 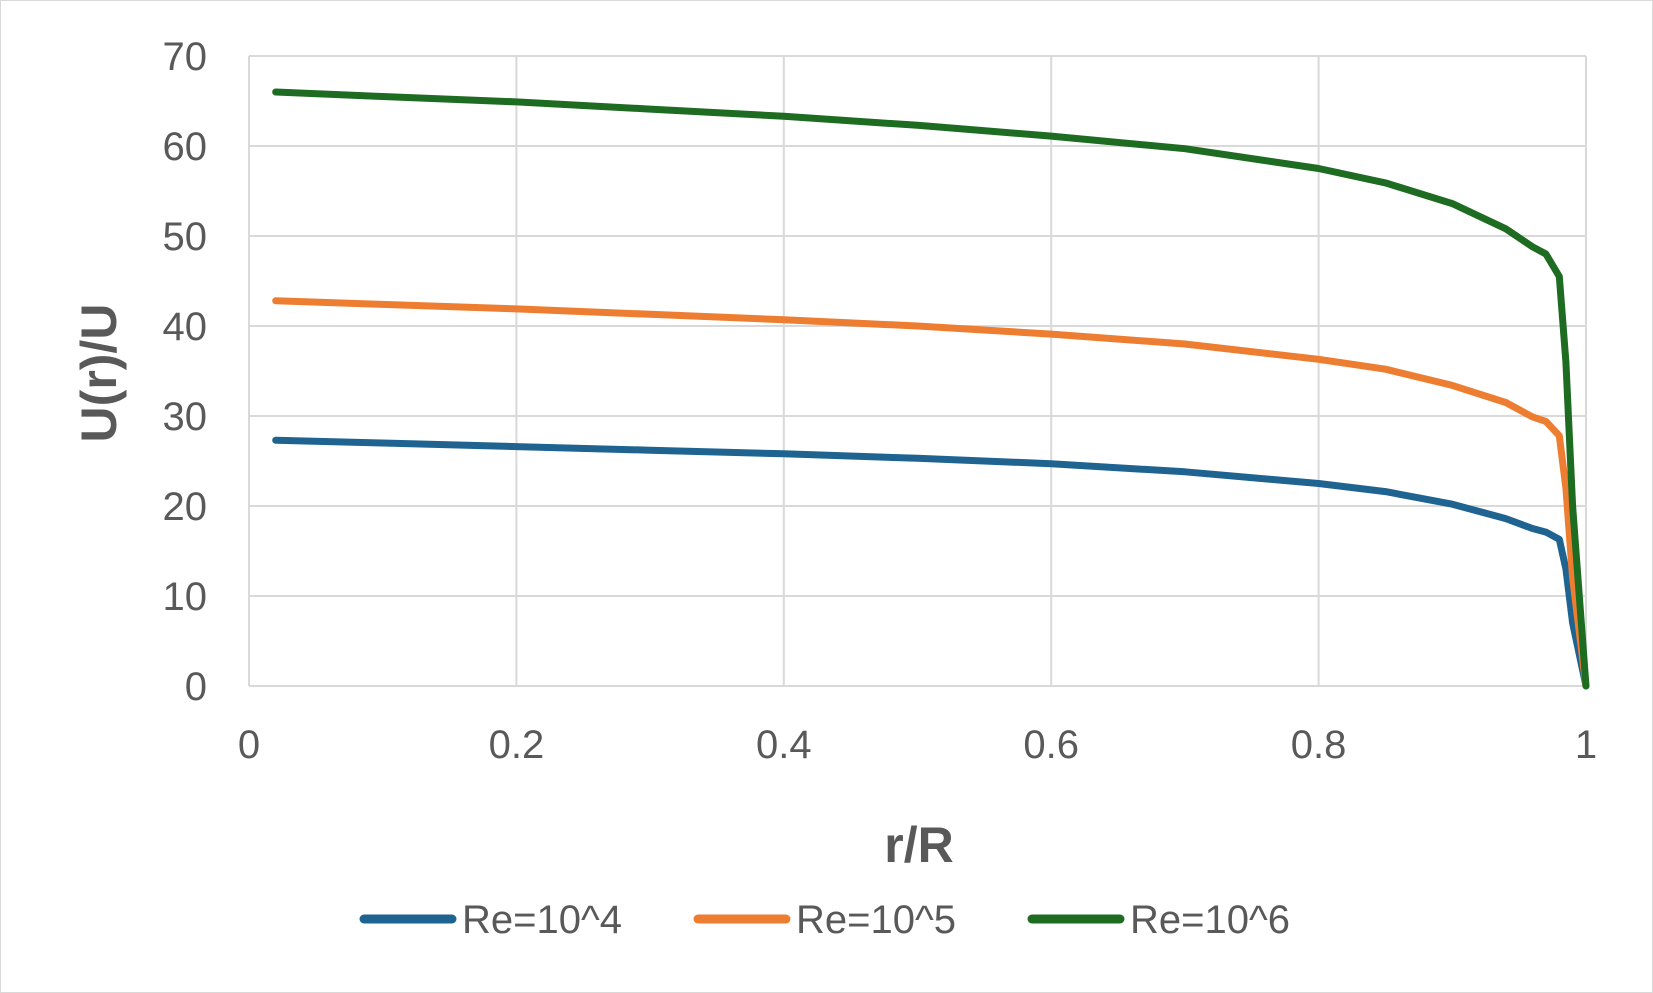 What do you see at coordinates (918, 845) in the screenshot?
I see `x-axis-title: r/R` at bounding box center [918, 845].